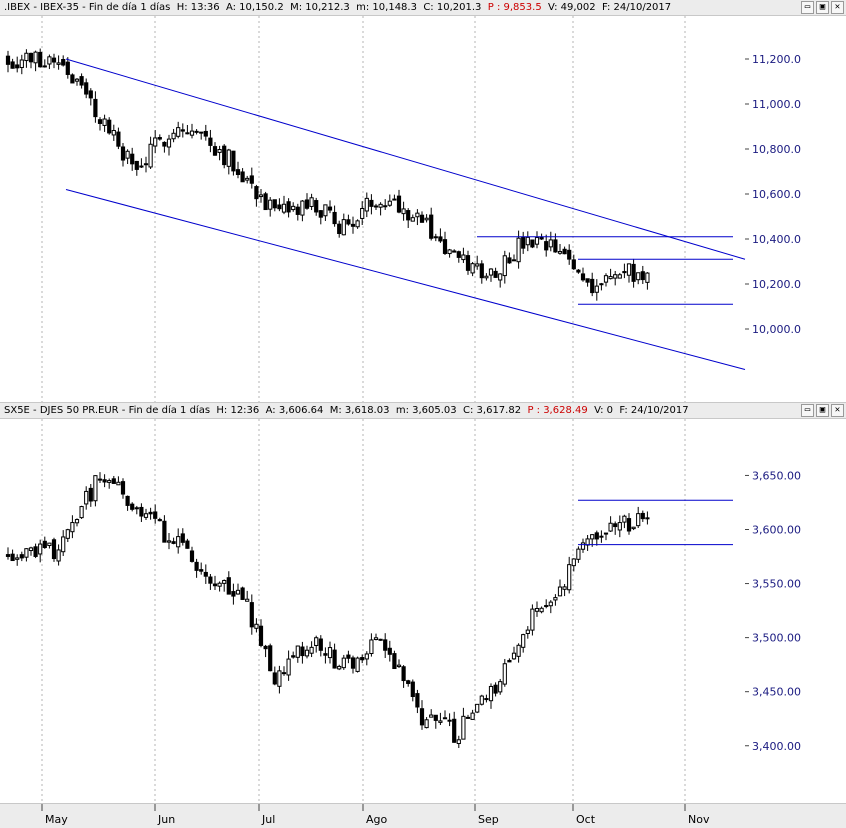 Image resolution: width=846 pixels, height=828 pixels. What do you see at coordinates (87, 7) in the screenshot?
I see `ibex-symbol: .IBEX - IBEX-35 - Fin de día 1 días` at bounding box center [87, 7].